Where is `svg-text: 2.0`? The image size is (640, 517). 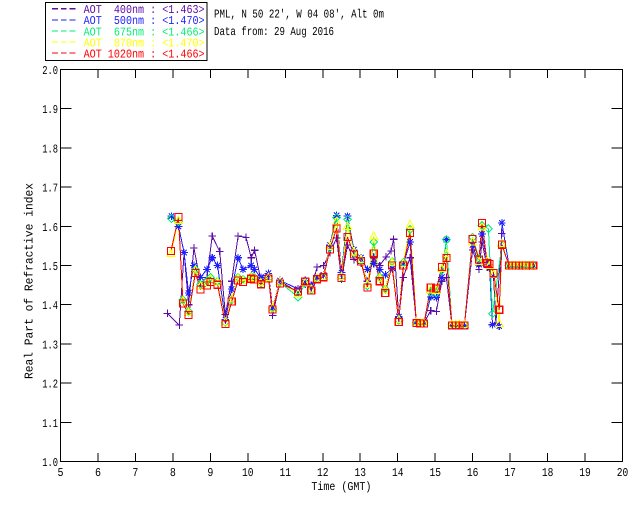 svg-text: 2.0 is located at coordinates (50, 71).